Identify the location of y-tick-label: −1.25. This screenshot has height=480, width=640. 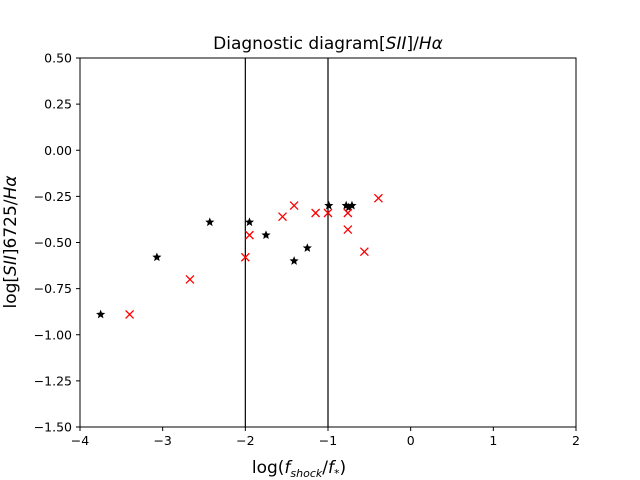
(53, 380).